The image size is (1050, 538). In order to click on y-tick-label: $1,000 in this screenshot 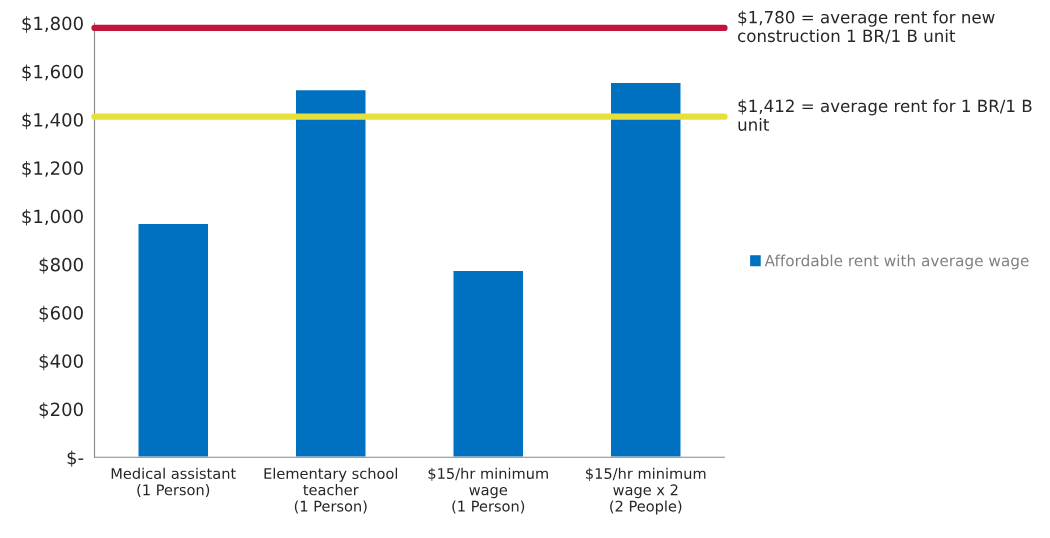, I will do `click(52, 217)`.